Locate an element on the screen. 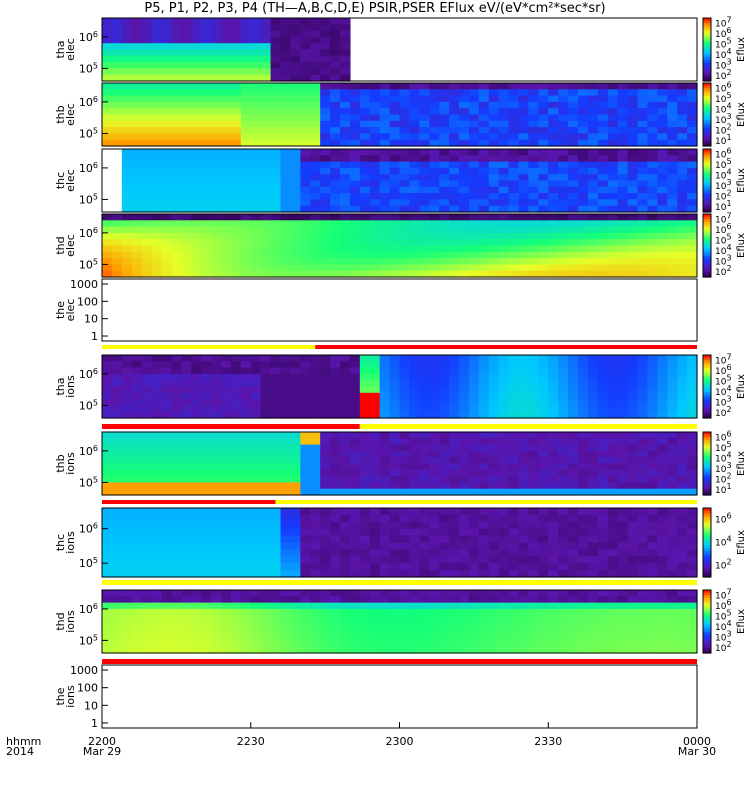 This screenshot has height=800, width=750. colorbar-tick-label: 10⁴ is located at coordinates (723, 541).